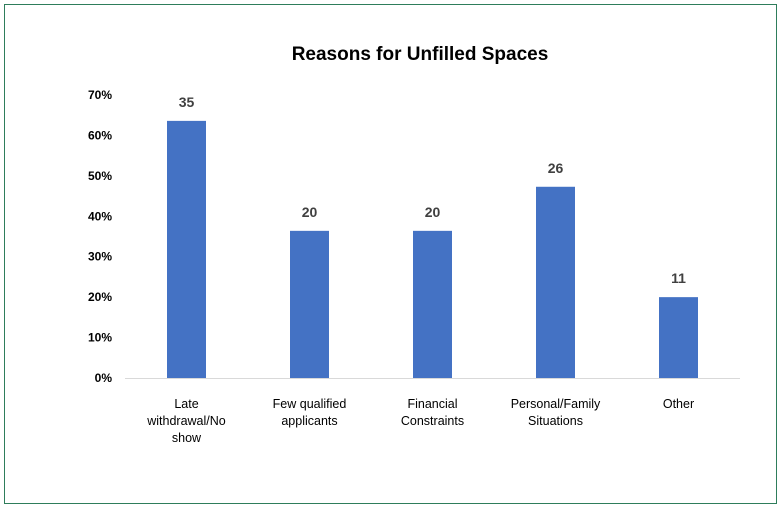 This screenshot has width=783, height=508. I want to click on y-tick-label: 40%, so click(100, 216).